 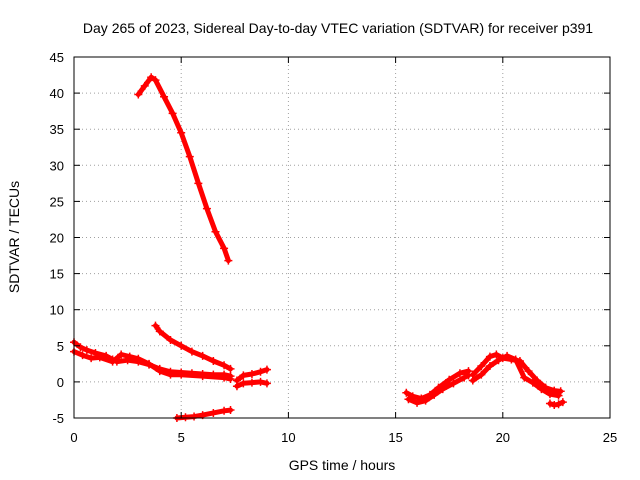 I want to click on y-tick-label: -5, so click(x=58, y=418).